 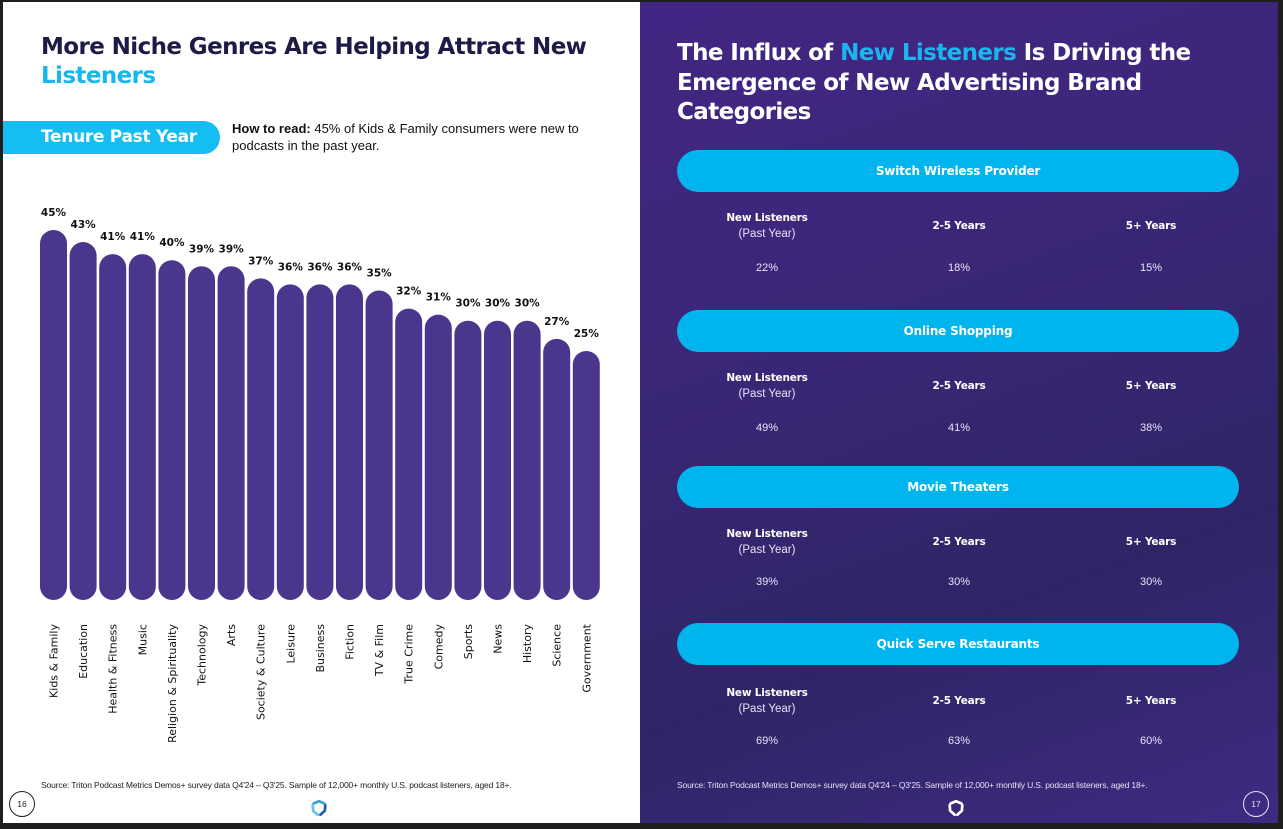 What do you see at coordinates (767, 242) in the screenshot?
I see `column-new-listeners: New Listeners (Past Year) 22%` at bounding box center [767, 242].